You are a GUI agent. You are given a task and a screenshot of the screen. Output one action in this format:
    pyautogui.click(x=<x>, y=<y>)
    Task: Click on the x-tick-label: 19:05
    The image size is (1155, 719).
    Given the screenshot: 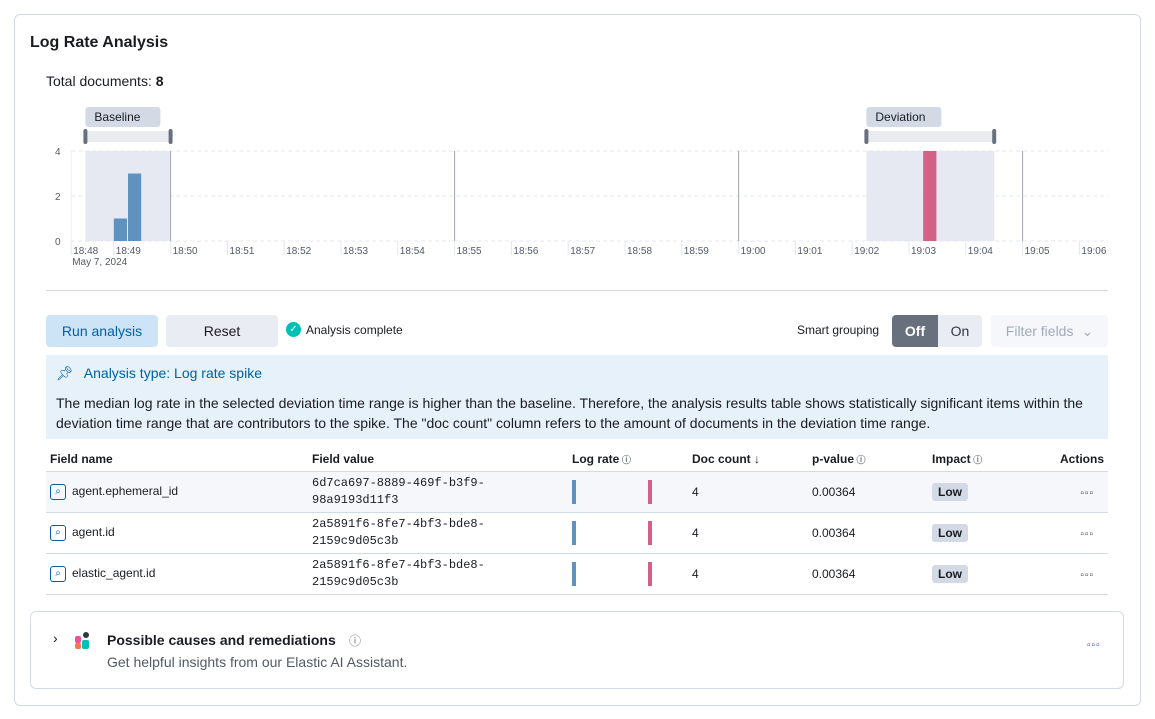 What is the action you would take?
    pyautogui.click(x=1037, y=251)
    